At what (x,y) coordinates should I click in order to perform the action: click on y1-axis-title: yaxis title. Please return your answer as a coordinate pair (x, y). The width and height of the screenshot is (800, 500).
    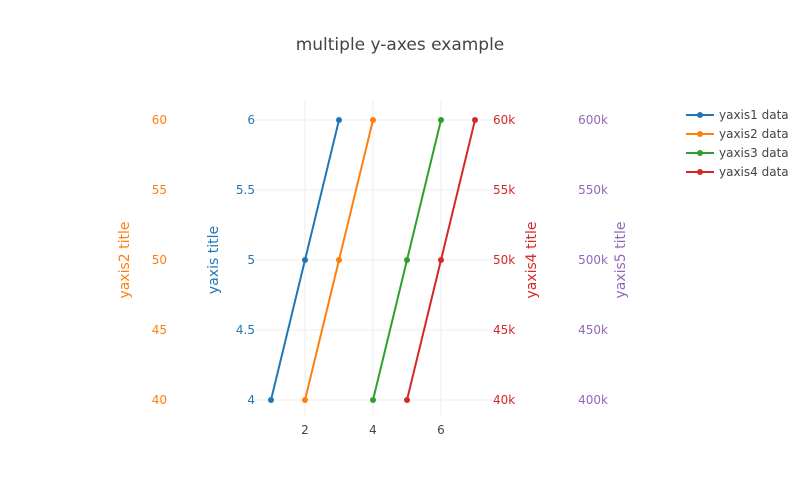
    Looking at the image, I should click on (214, 260).